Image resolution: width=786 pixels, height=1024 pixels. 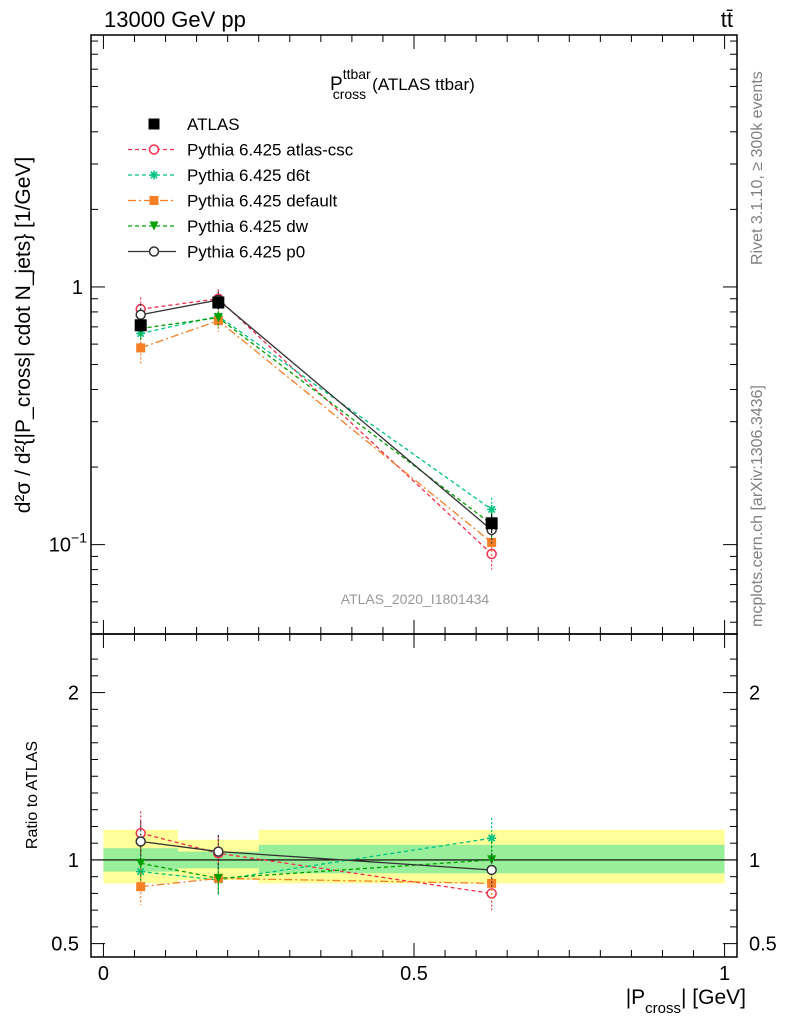 What do you see at coordinates (423, 84) in the screenshot?
I see `plot-title-suffix: (ATLAS ttbar)` at bounding box center [423, 84].